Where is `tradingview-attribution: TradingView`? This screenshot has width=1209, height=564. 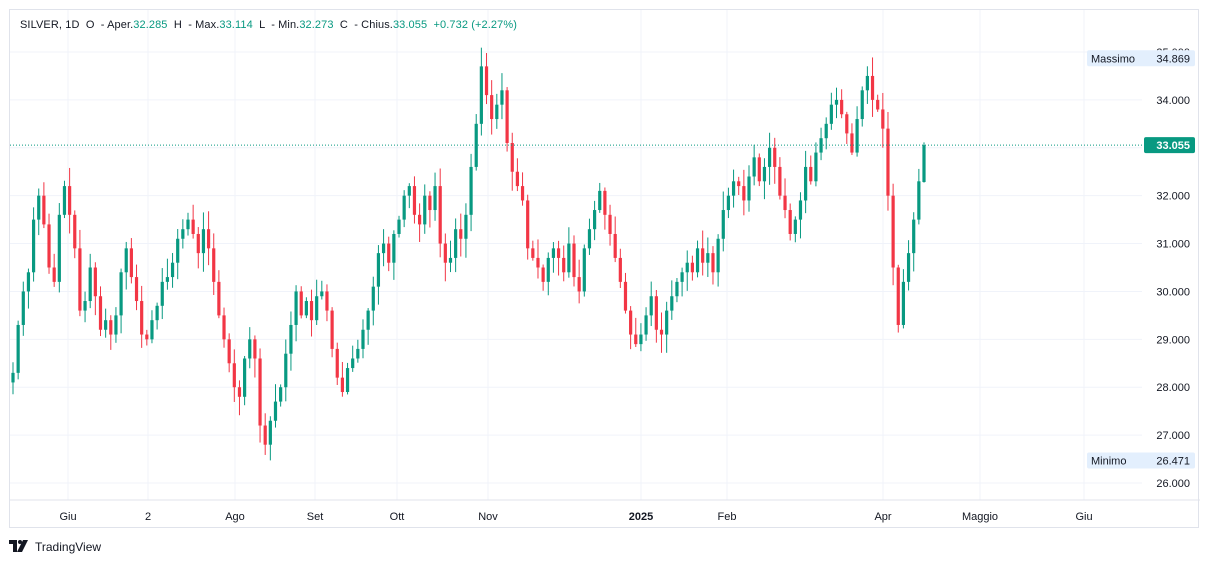
tradingview-attribution: TradingView is located at coordinates (55, 547).